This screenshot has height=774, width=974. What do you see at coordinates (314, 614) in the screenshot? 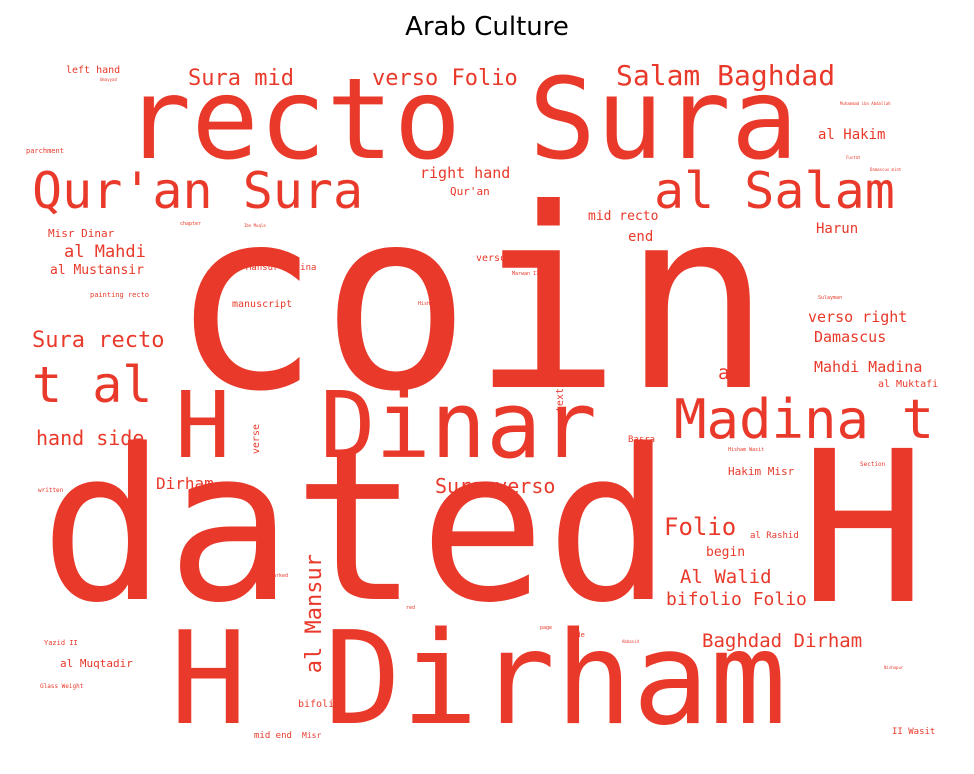
I see `word-al-mansur: al Mansur` at bounding box center [314, 614].